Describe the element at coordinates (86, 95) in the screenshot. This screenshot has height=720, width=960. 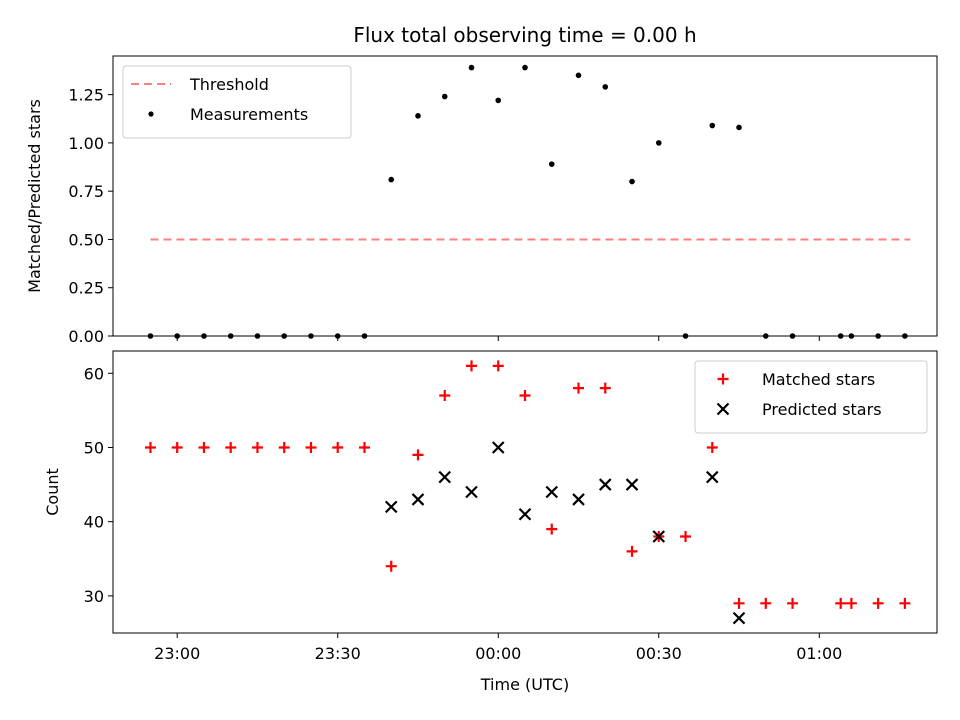
I see `y-tick-label: 1.25` at that location.